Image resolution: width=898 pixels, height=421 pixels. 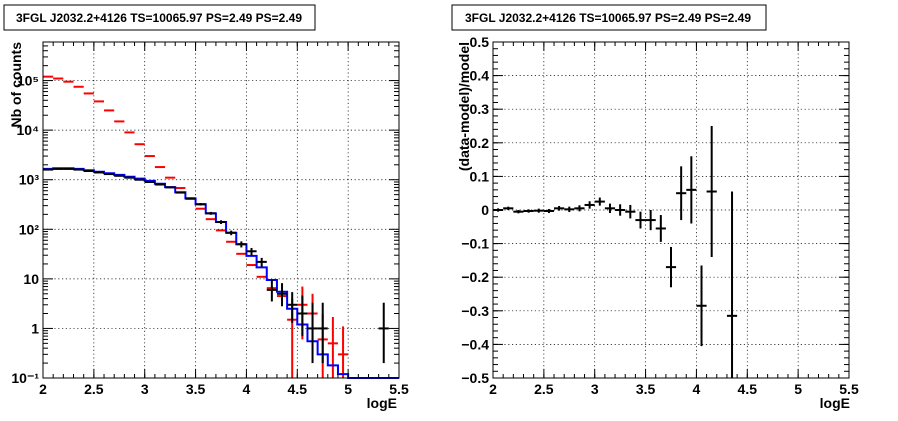 What do you see at coordinates (464, 106) in the screenshot?
I see `residual-y-axis-title: (data-model)/model` at bounding box center [464, 106].